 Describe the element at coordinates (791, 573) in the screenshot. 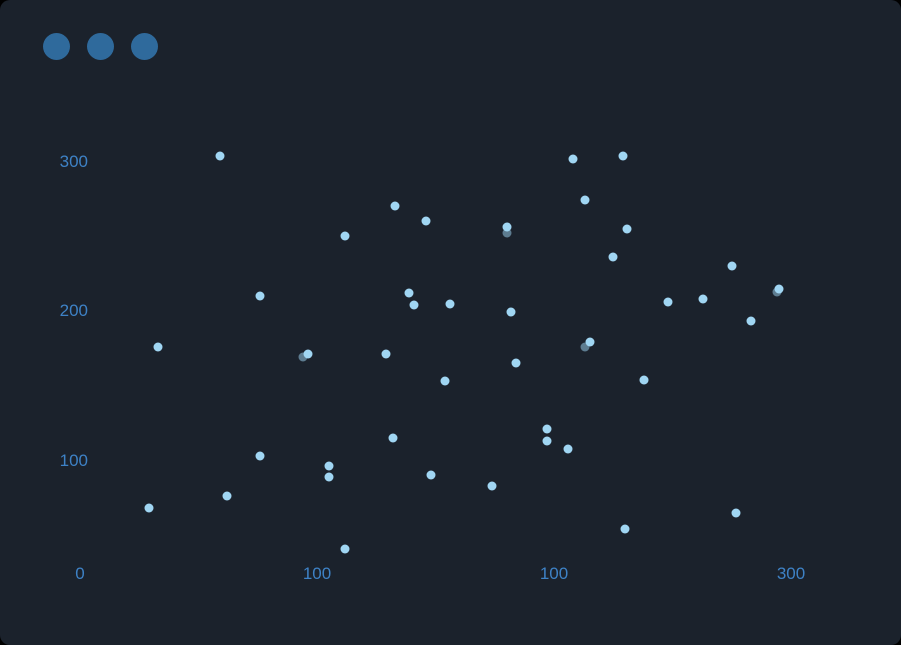

I see `x-axis-tick-label: 300` at that location.